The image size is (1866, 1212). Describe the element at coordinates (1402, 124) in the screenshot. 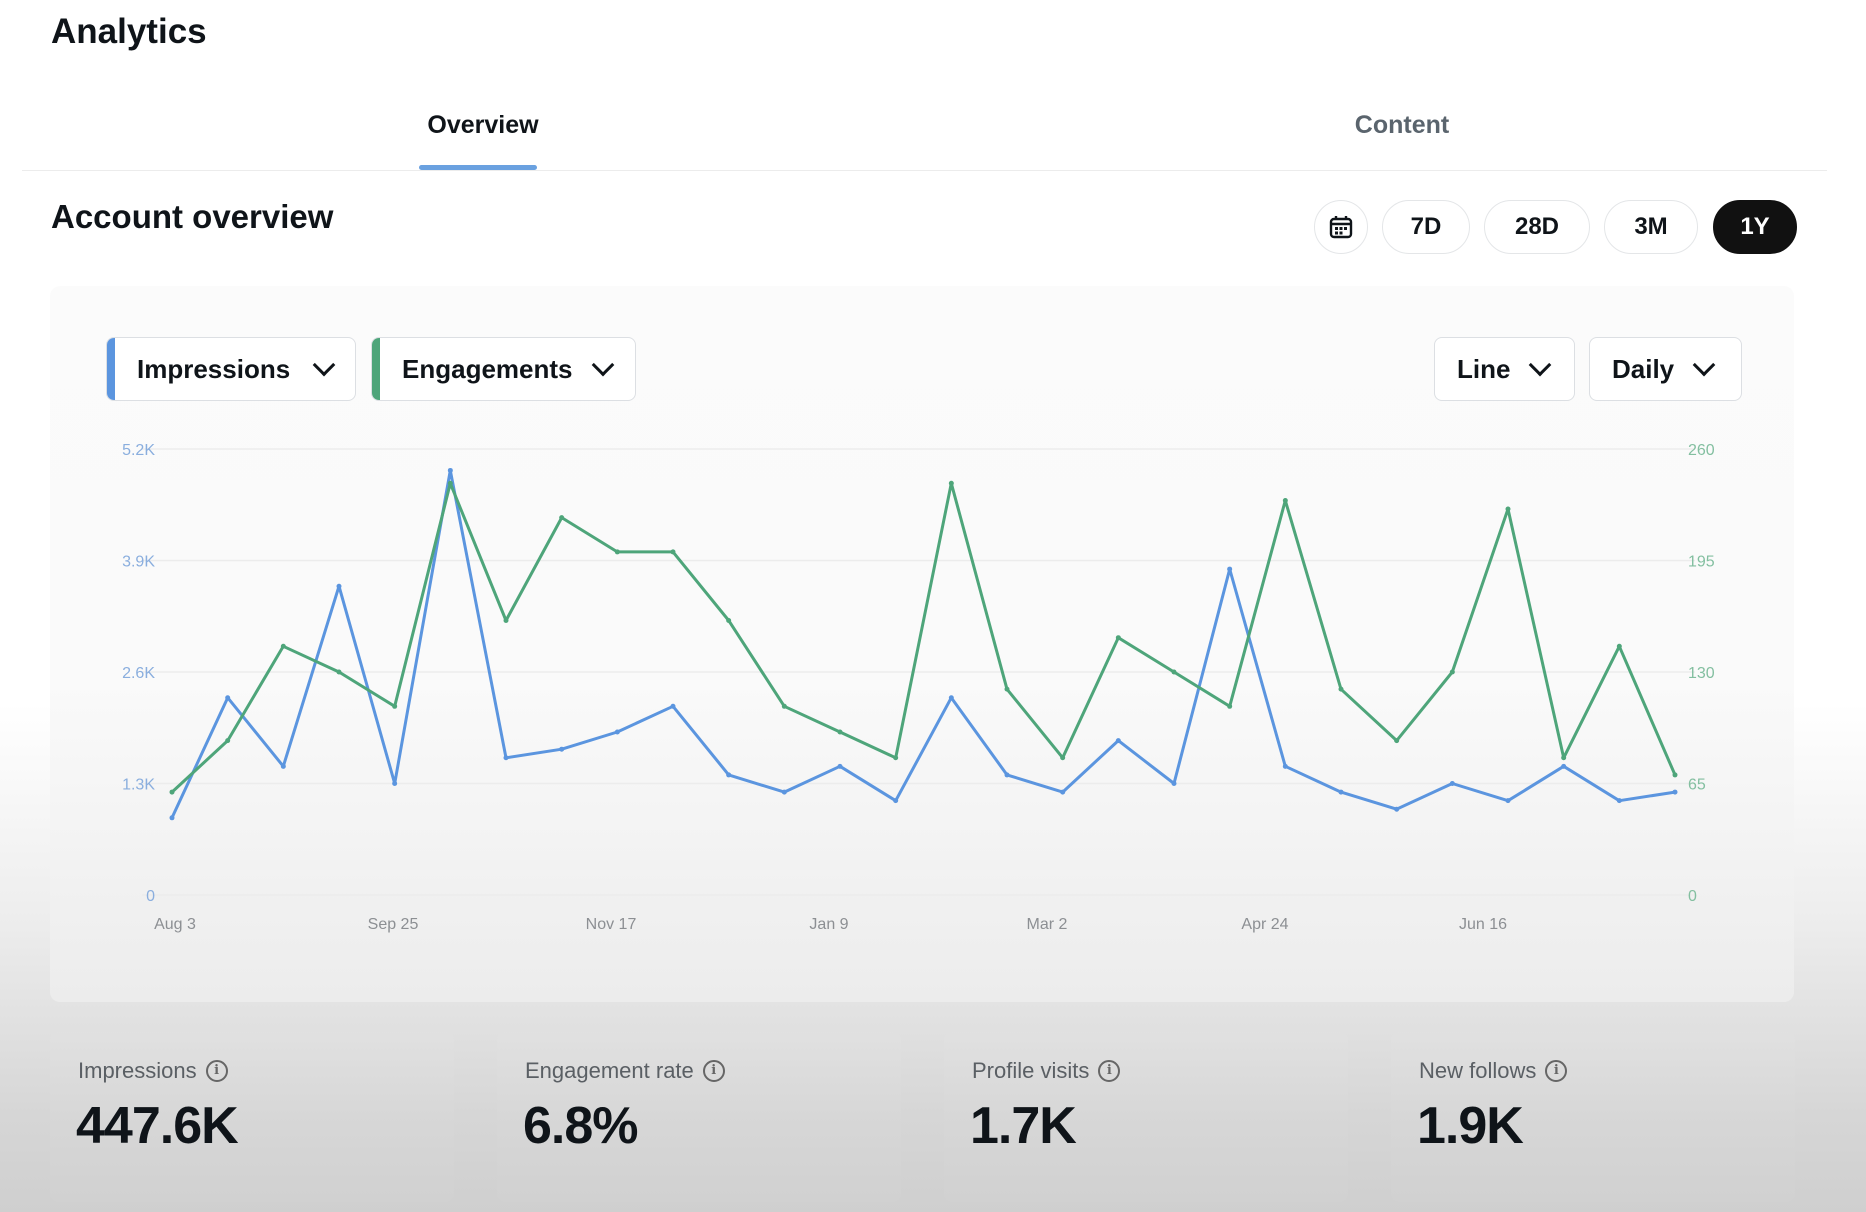

I see `tab-content: Content` at that location.